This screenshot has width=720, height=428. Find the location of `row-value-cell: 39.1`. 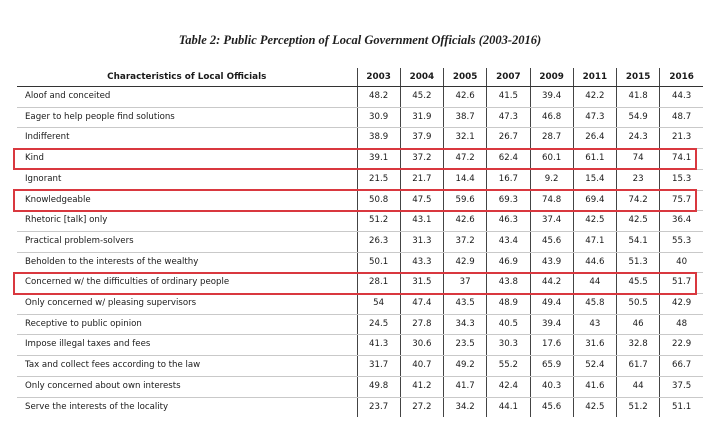

row-value-cell: 39.1 is located at coordinates (378, 159).